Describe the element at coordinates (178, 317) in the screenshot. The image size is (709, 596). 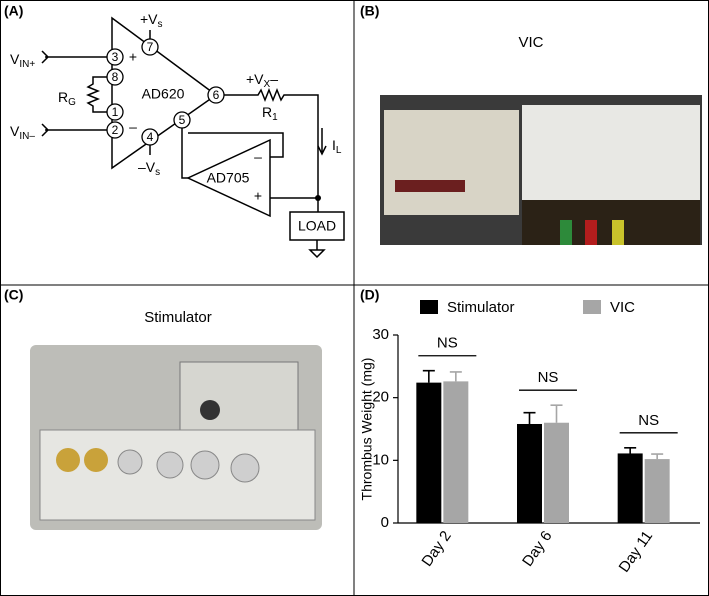
I see `panel-title: Stimulator` at that location.